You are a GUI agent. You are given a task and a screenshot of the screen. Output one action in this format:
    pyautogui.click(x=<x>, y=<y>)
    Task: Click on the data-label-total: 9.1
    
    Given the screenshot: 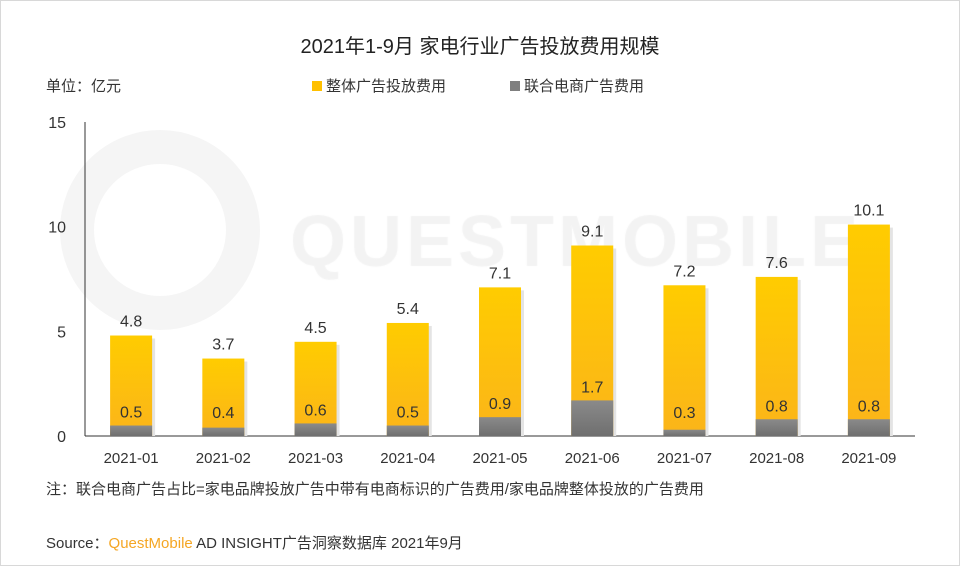 What is the action you would take?
    pyautogui.click(x=592, y=232)
    